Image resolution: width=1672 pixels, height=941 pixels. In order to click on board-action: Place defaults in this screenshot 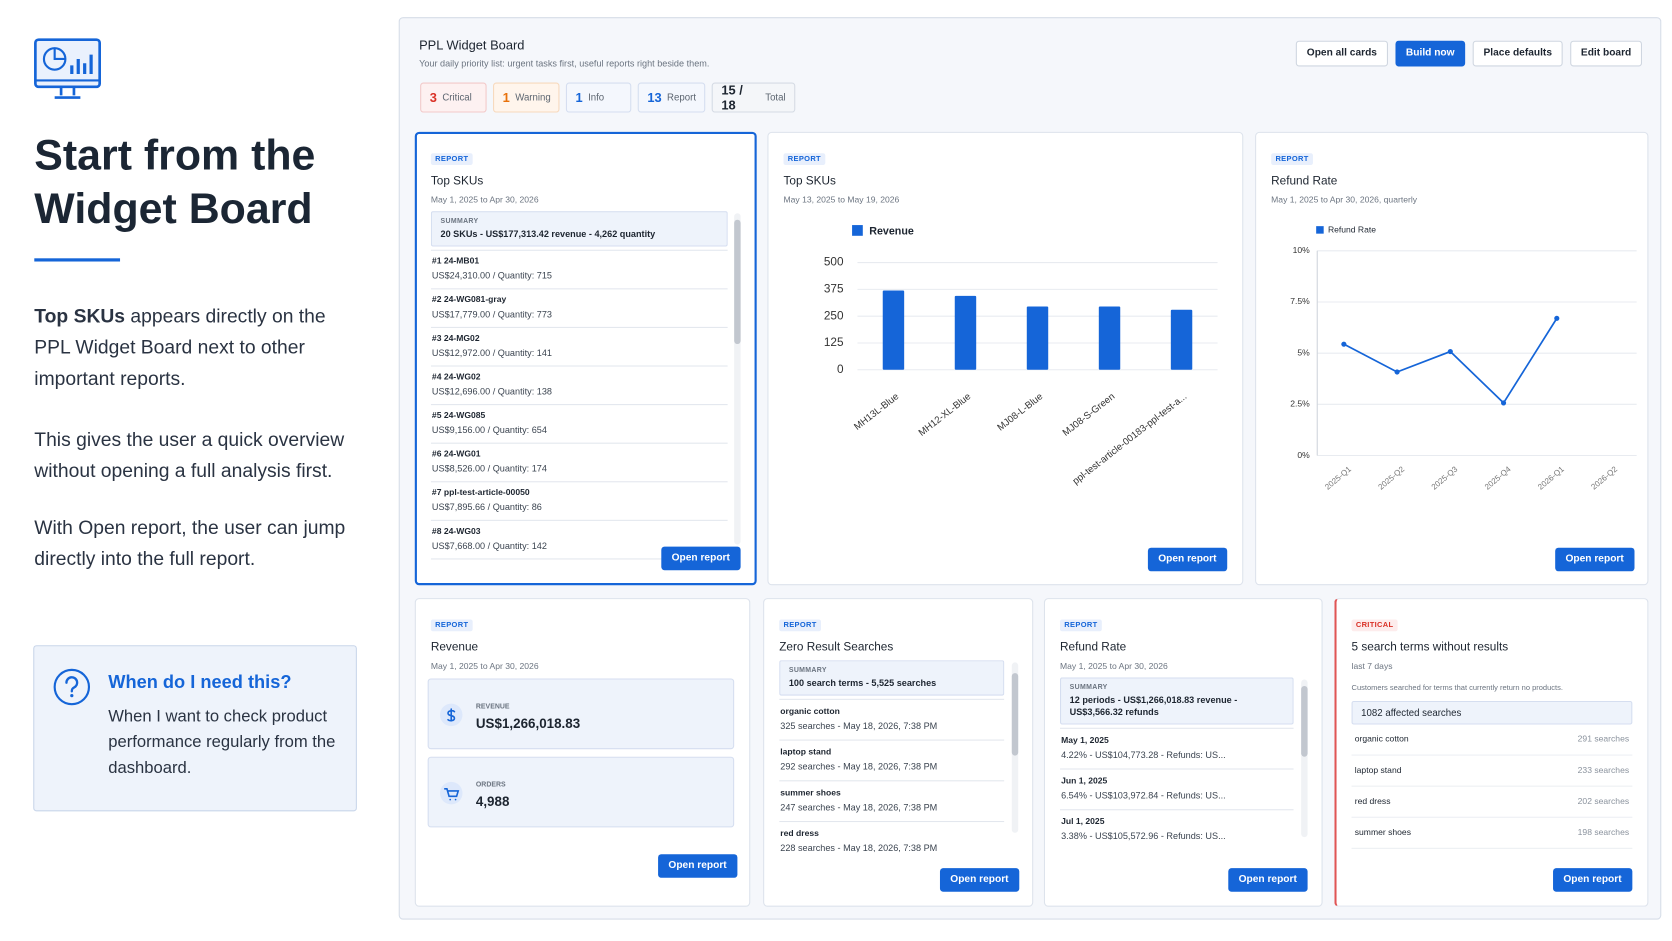, I will do `click(1517, 53)`.